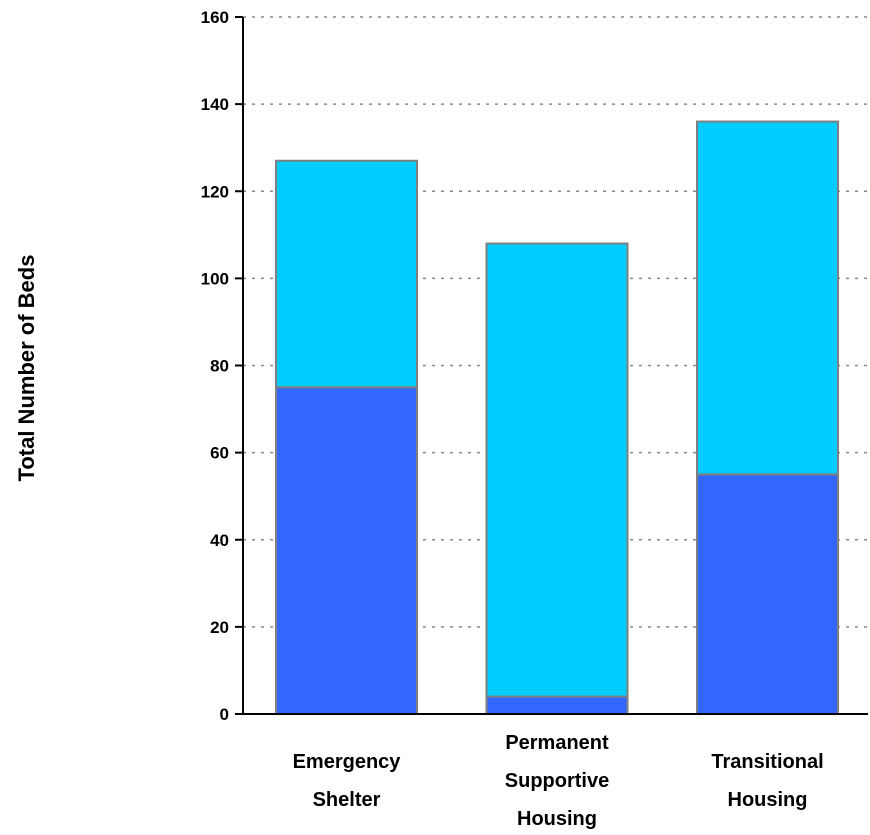  I want to click on y-tick-label: 40, so click(219, 540).